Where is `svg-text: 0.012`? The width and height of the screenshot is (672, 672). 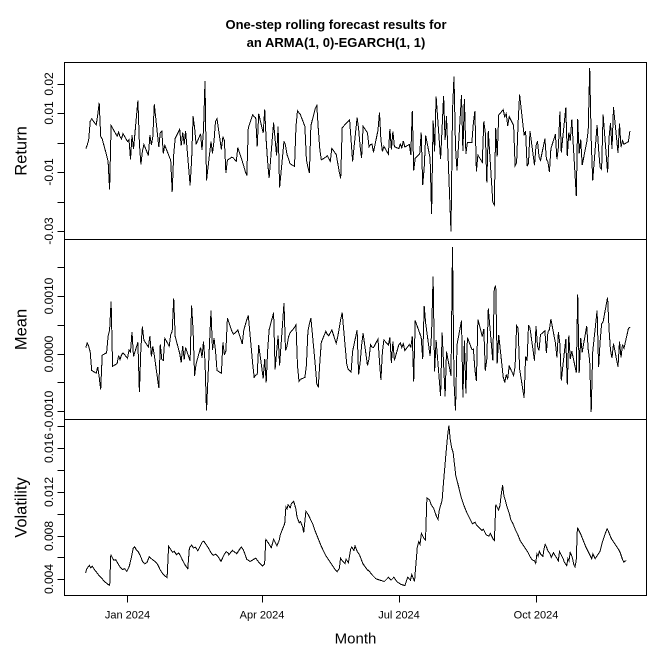 svg-text: 0.012 is located at coordinates (49, 492).